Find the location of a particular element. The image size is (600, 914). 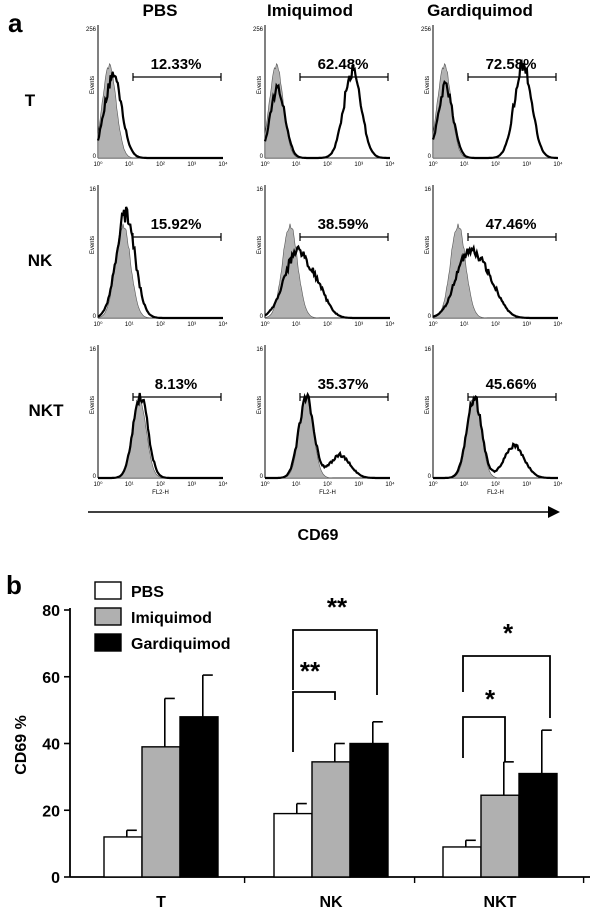

histogram-nk-pbs: 16 0 Events 10⁰ 10¹ 10² 10³ 10⁴ 15.92% is located at coordinates (158, 256).